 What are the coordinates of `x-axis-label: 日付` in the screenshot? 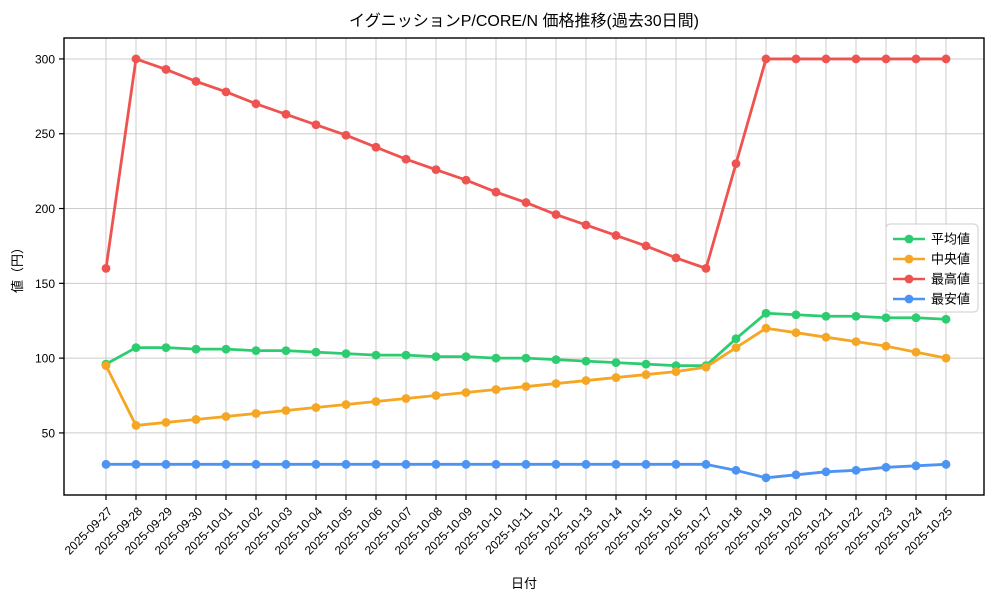 It's located at (524, 583).